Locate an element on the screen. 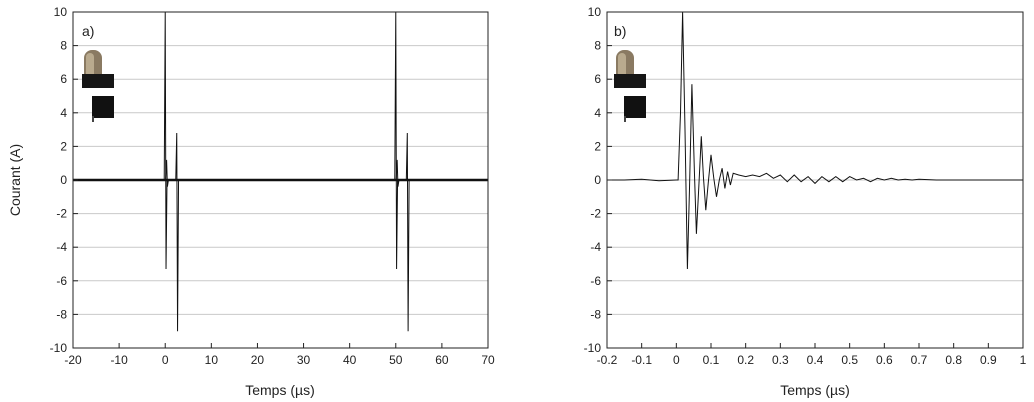  panel-b-letter: b) is located at coordinates (620, 31).